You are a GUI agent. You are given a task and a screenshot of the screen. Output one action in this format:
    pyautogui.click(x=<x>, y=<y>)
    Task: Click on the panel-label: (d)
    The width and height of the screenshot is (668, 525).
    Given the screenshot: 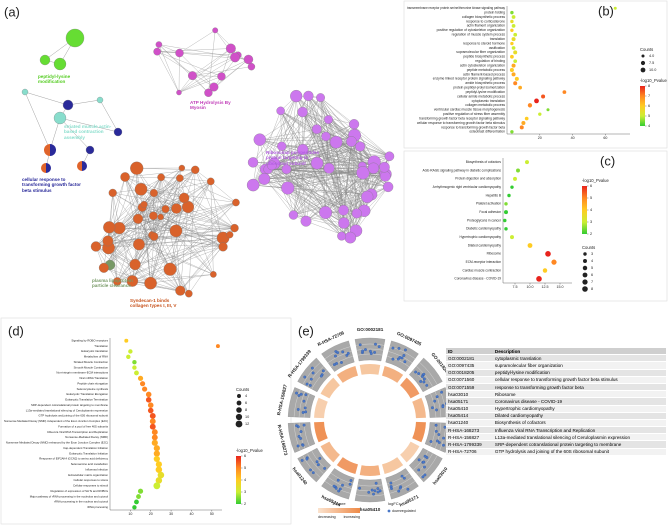 What is the action you would take?
    pyautogui.click(x=16, y=330)
    